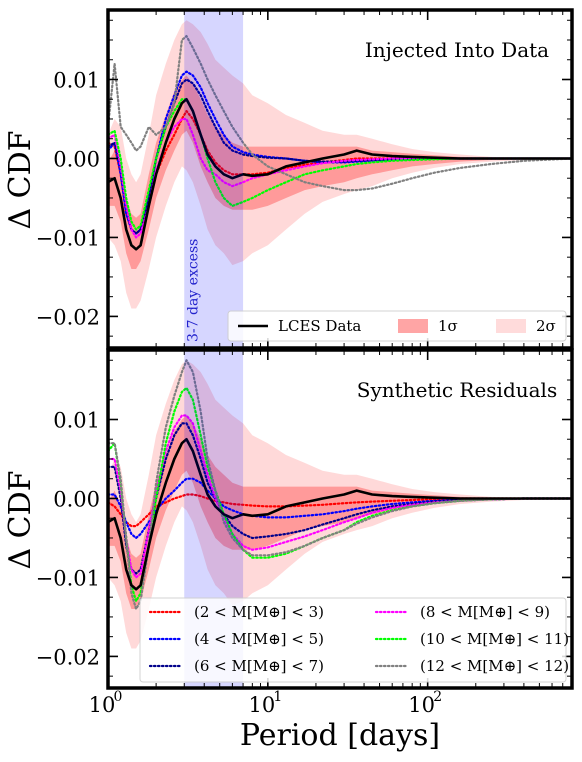 This screenshot has height=762, width=582. Describe the element at coordinates (277, 697) in the screenshot. I see `x-tick-exponent: 1` at that location.